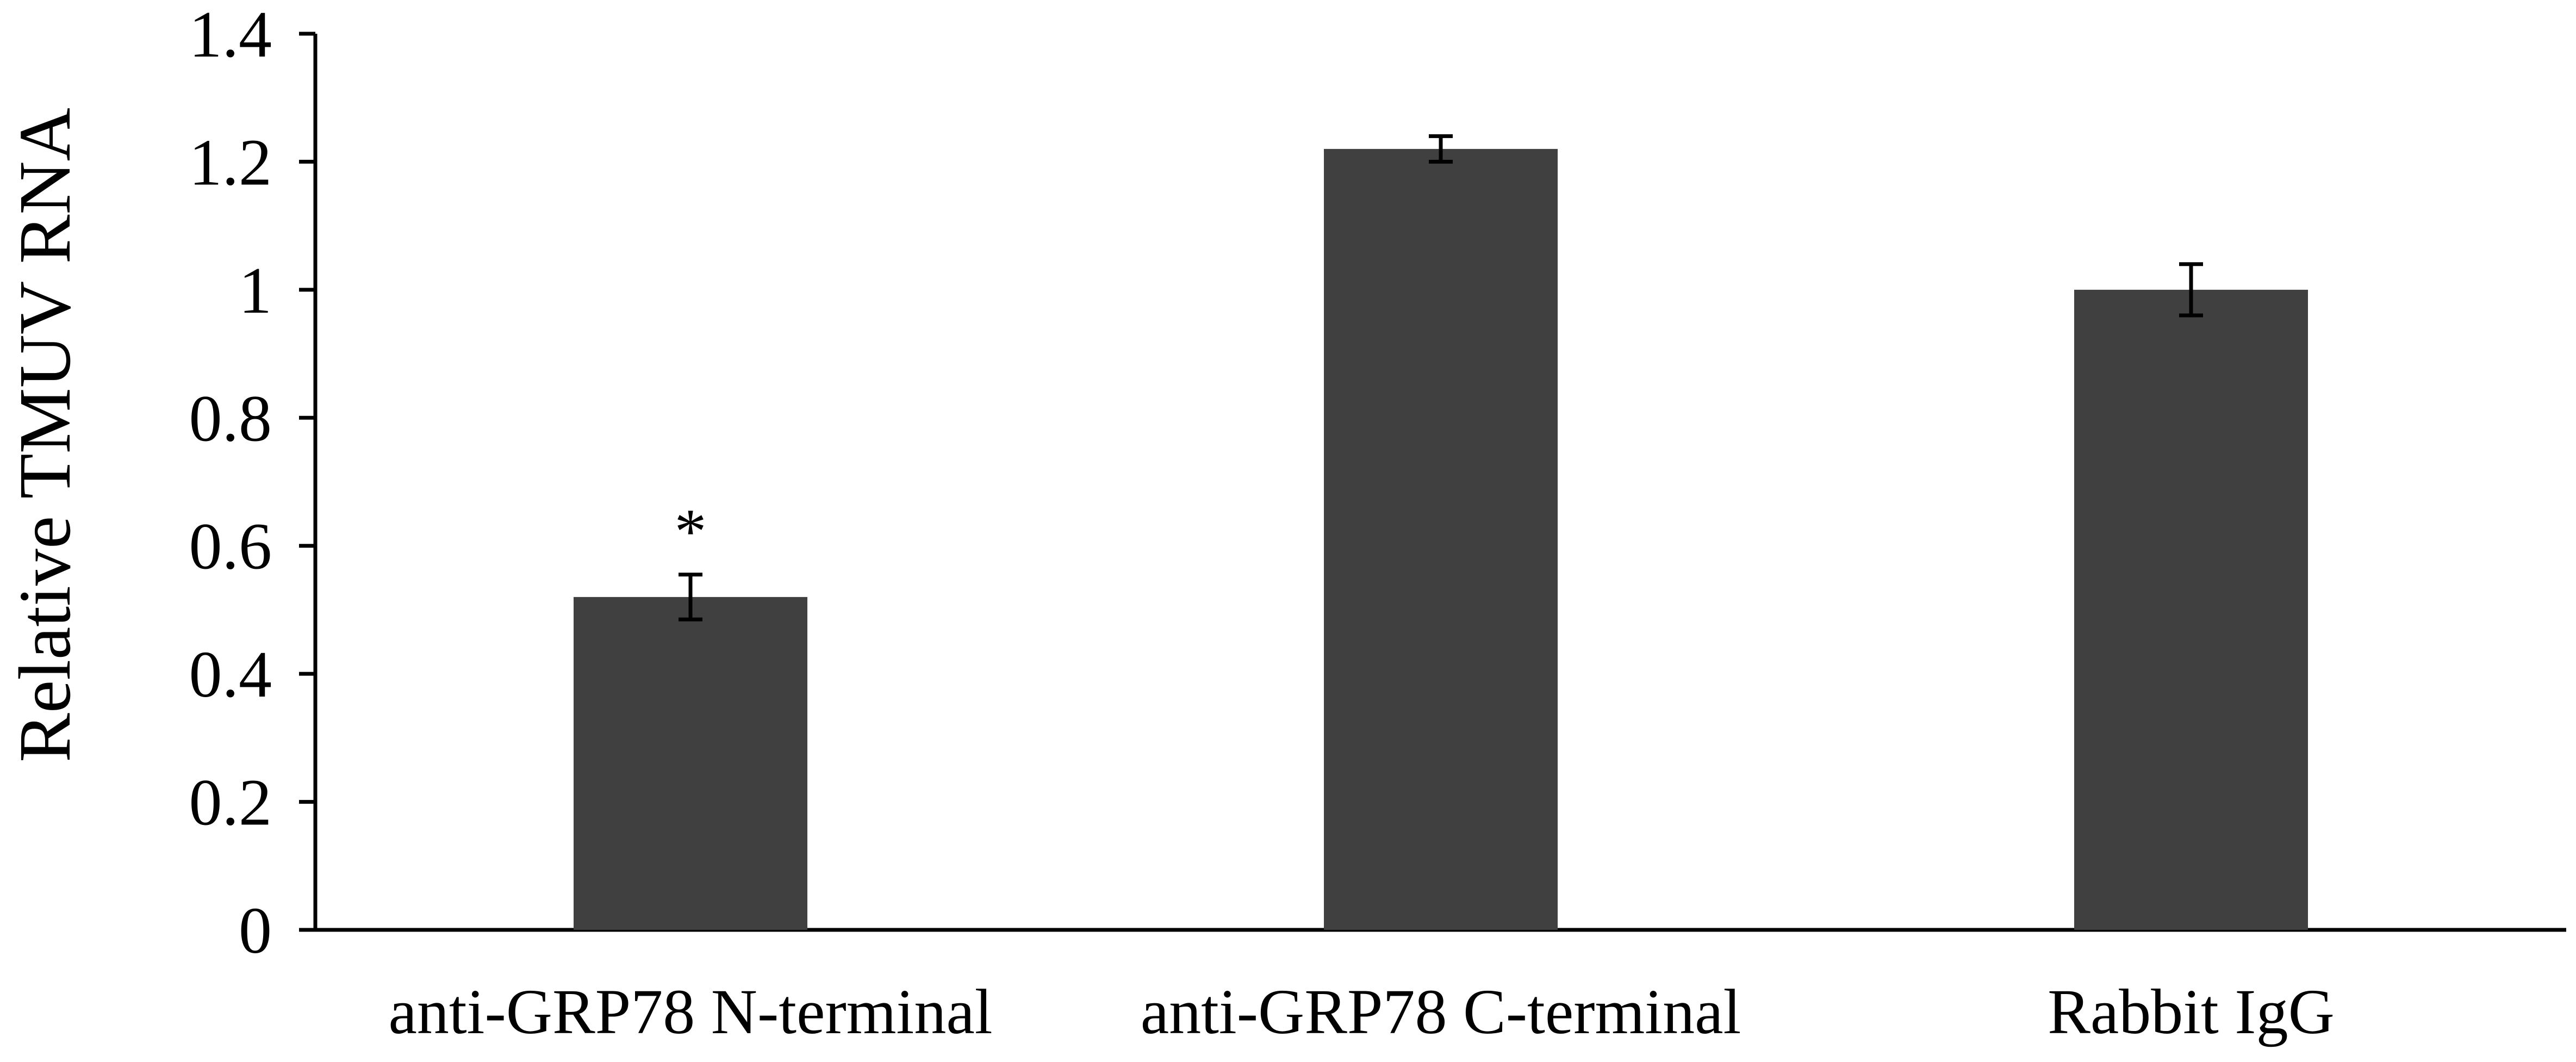  Describe the element at coordinates (230, 674) in the screenshot. I see `y-tick-label: 0.4` at that location.